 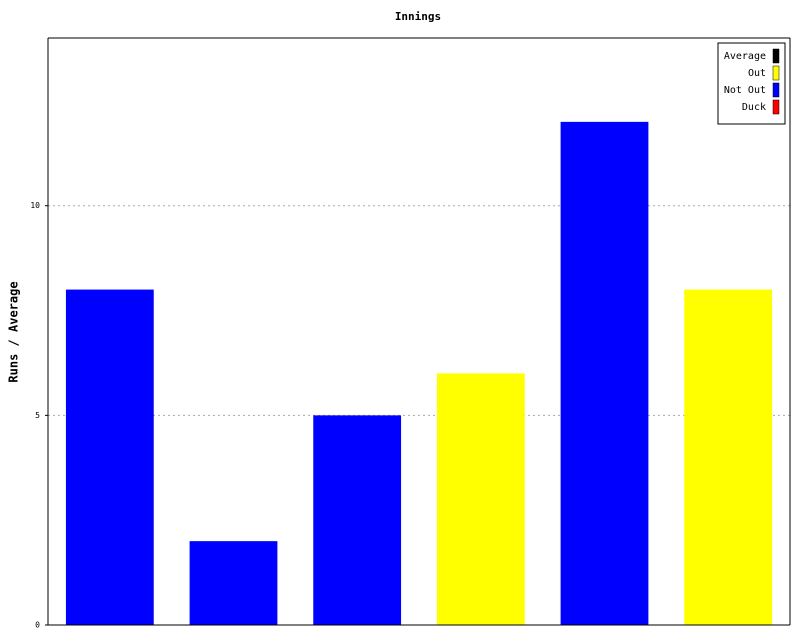 What do you see at coordinates (745, 90) in the screenshot?
I see `legend-label: Not Out` at bounding box center [745, 90].